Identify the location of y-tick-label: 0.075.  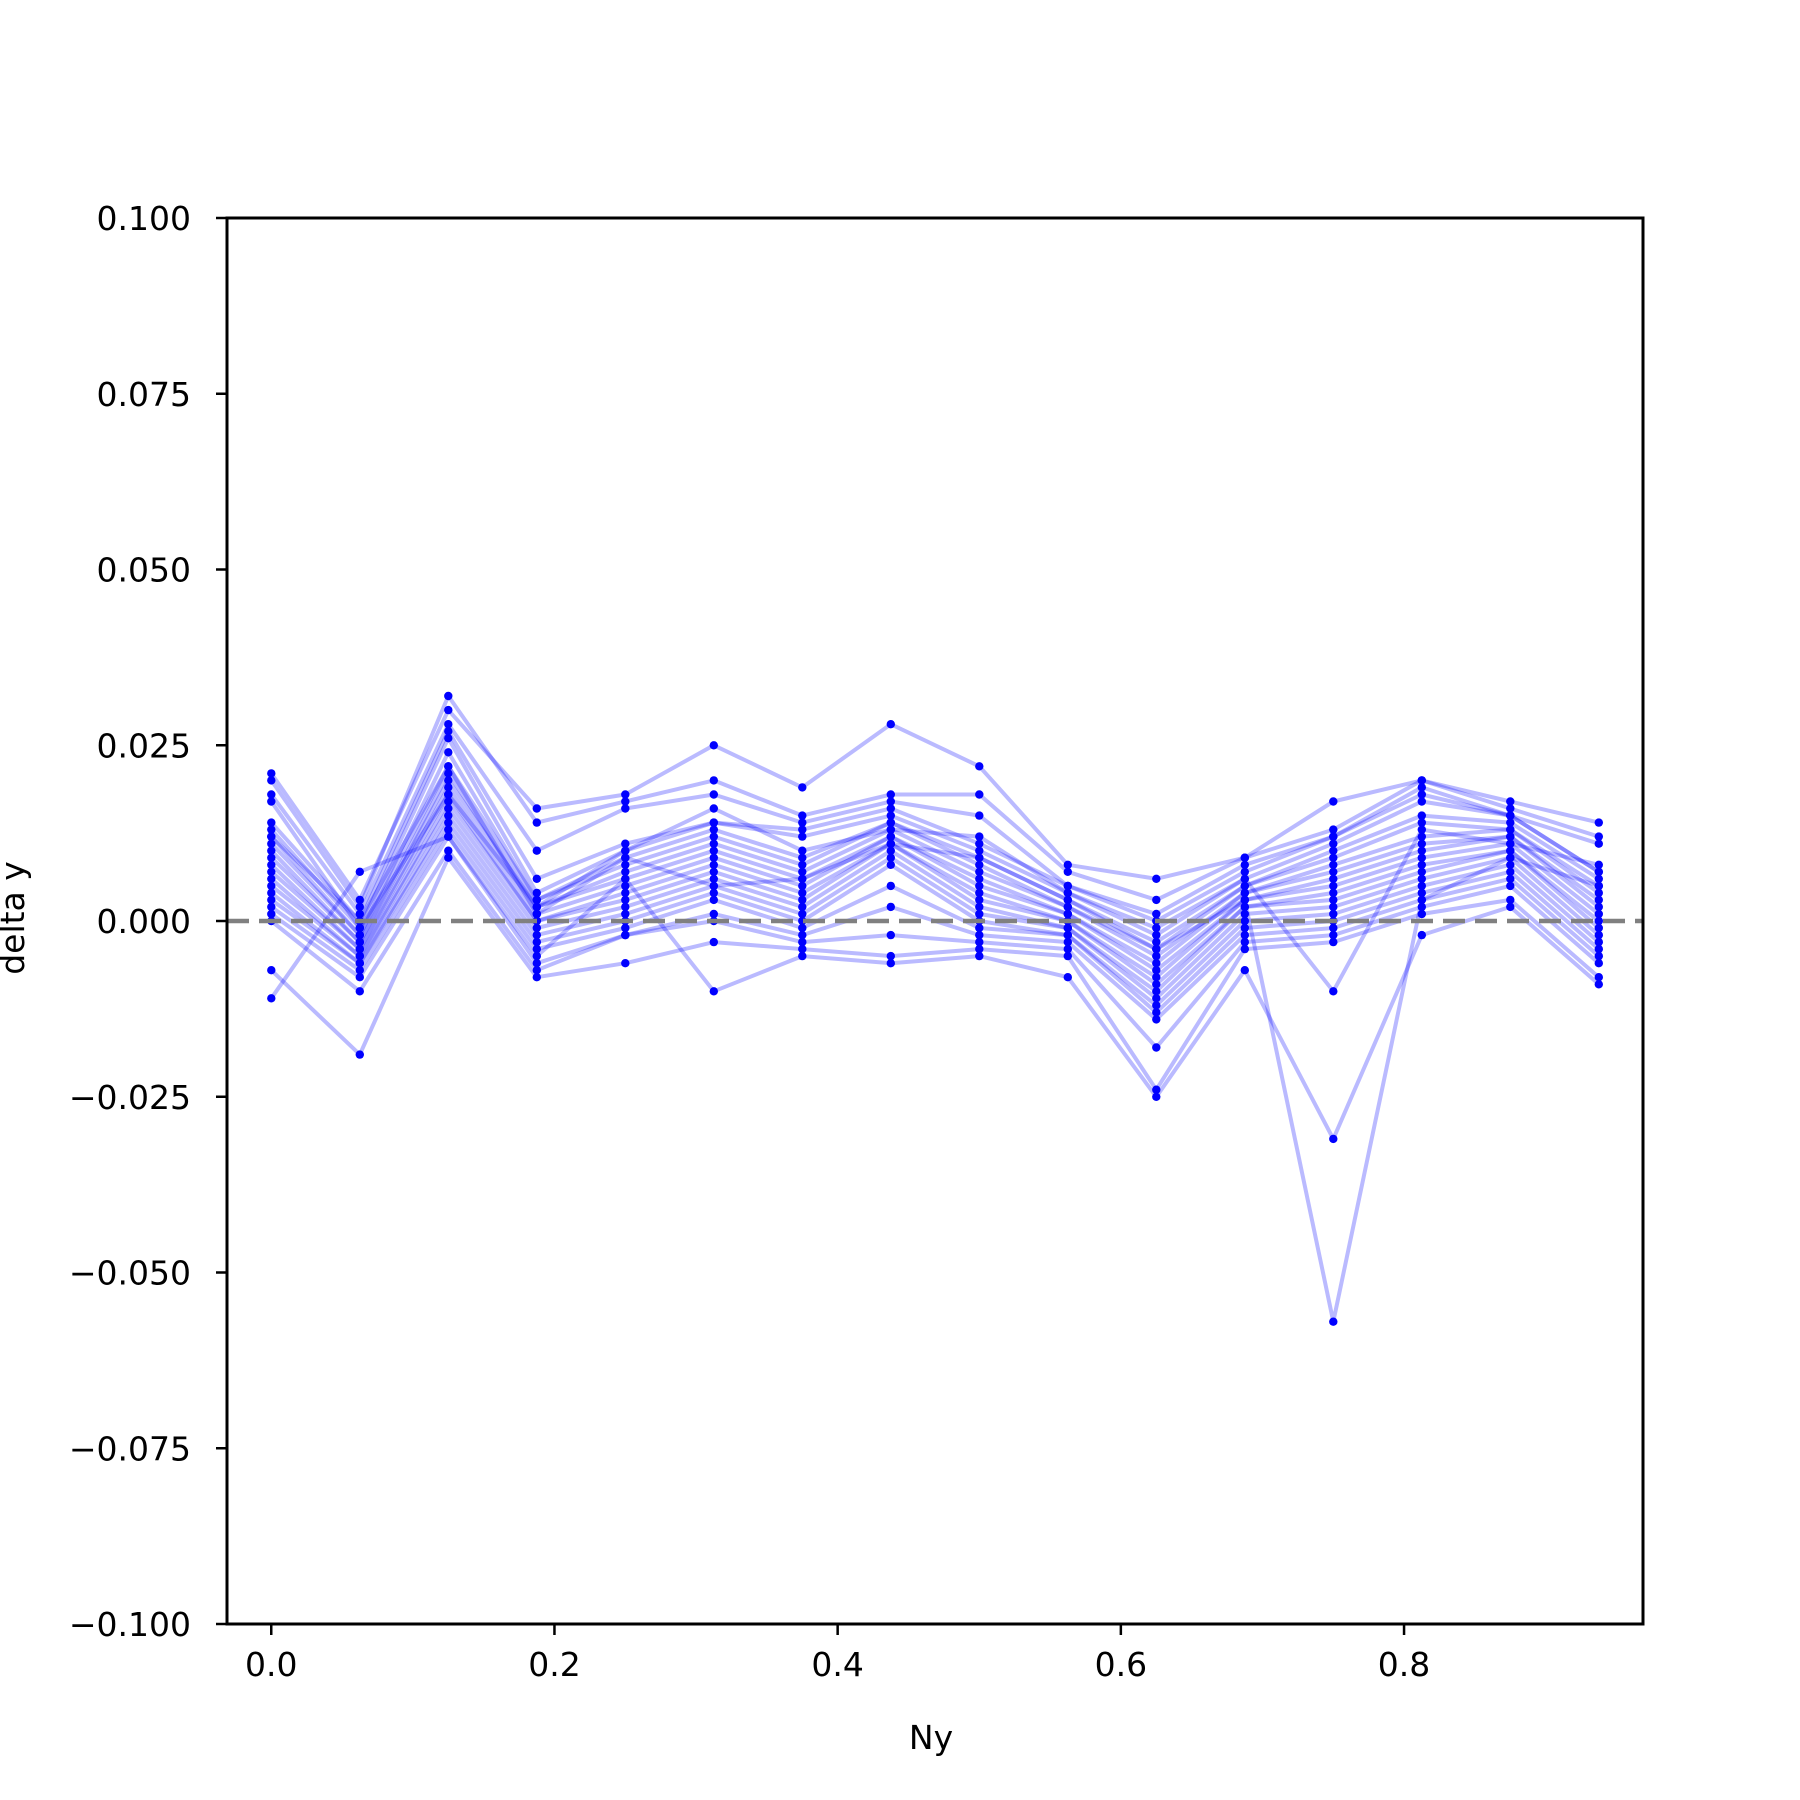
(144, 394).